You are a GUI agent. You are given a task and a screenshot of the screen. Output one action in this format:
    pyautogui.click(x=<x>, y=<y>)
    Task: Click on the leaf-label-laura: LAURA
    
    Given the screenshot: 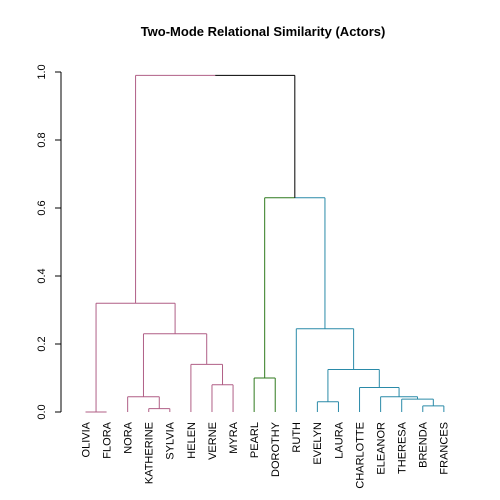 What is the action you would take?
    pyautogui.click(x=339, y=439)
    